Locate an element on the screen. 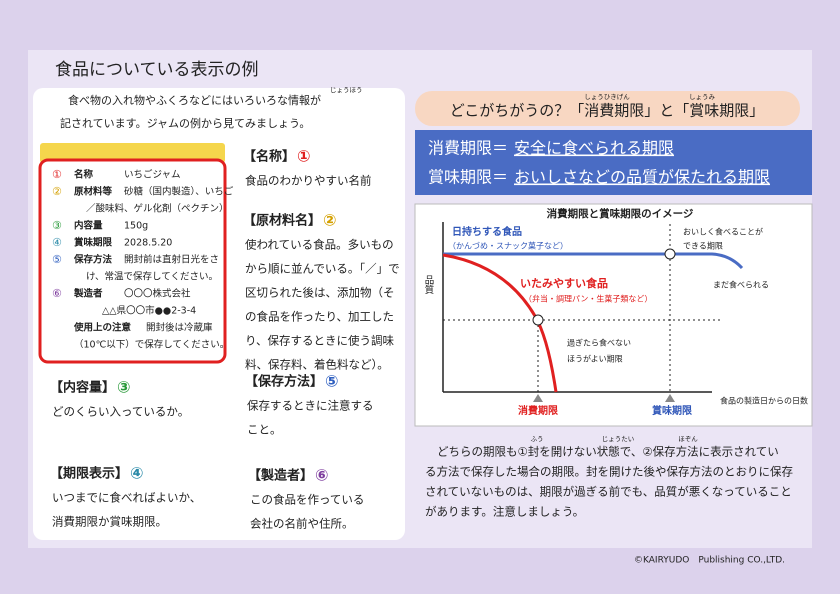 The width and height of the screenshot is (840, 594). ruby: ふう is located at coordinates (537, 439).